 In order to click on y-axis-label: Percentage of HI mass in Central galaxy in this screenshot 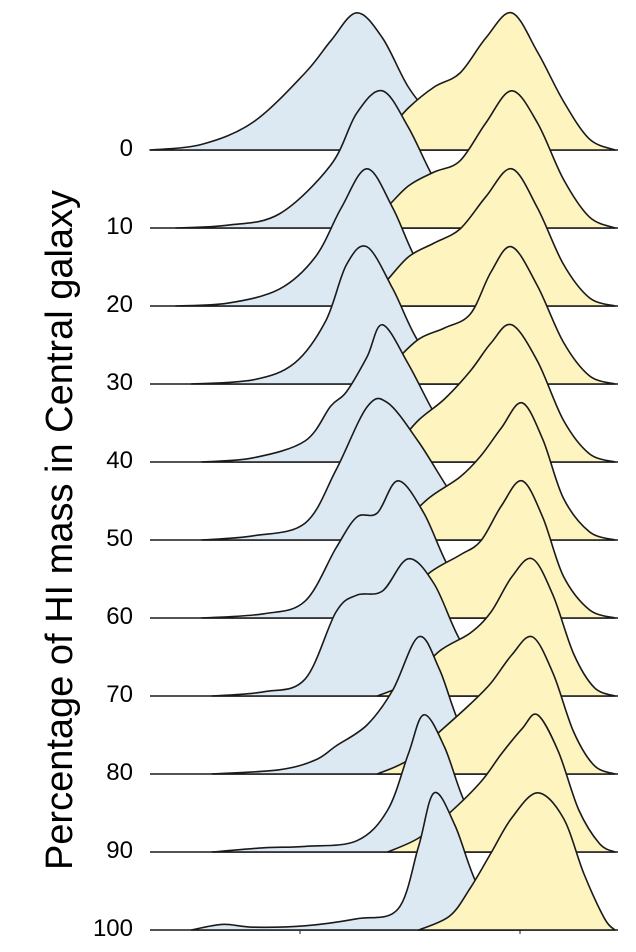, I will do `click(60, 530)`.